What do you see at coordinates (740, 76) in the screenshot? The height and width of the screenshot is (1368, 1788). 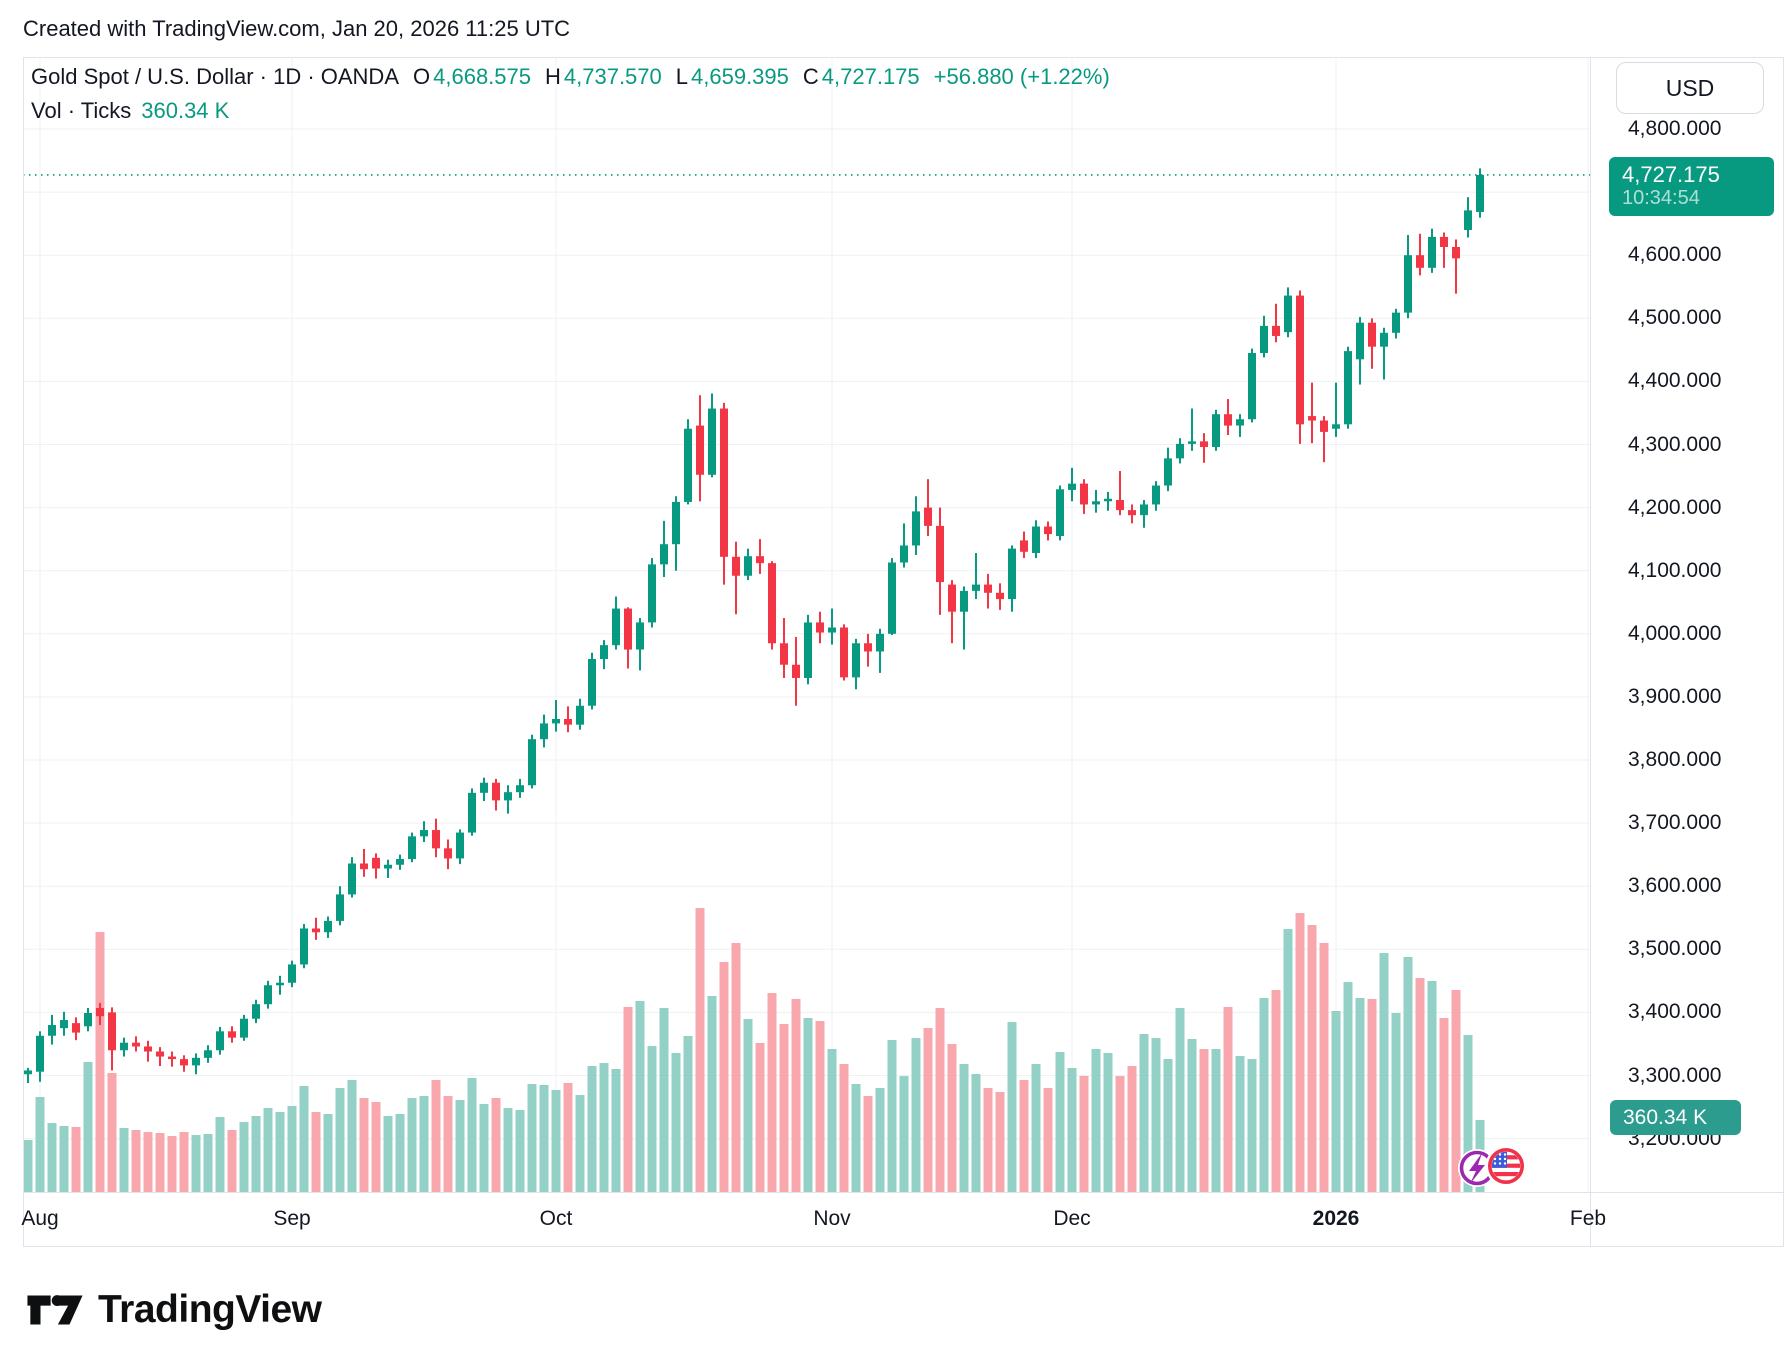 I see `low-value: 4,659.395` at bounding box center [740, 76].